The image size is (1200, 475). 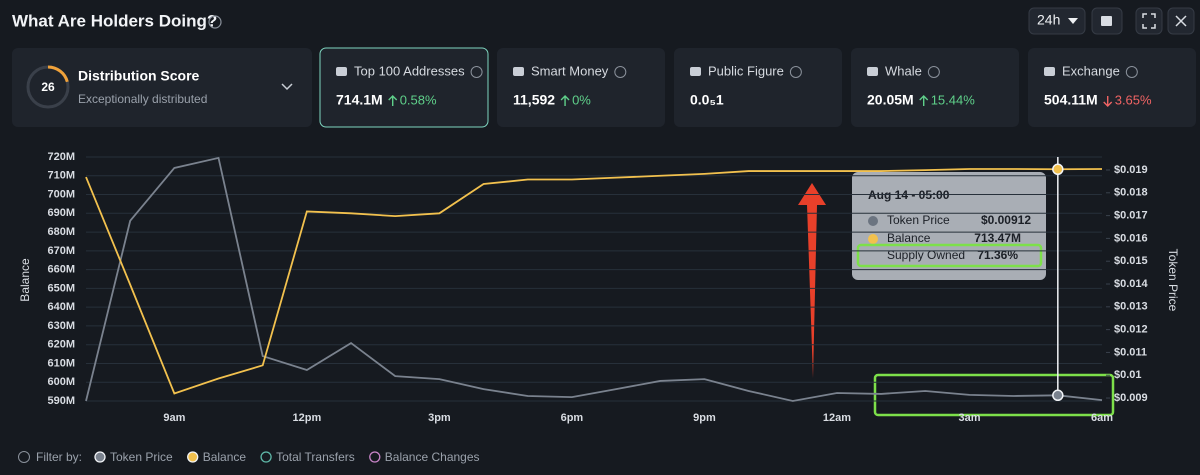 I want to click on y-tick-label: 600M, so click(x=61, y=382).